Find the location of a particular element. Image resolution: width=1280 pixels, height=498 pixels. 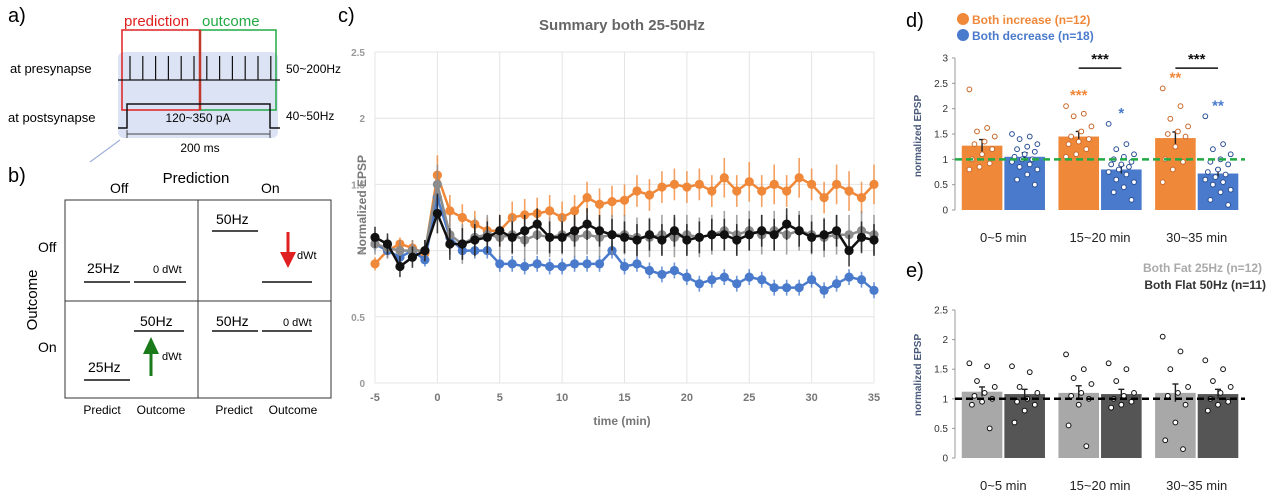

chart-c-ylabel: Normalized EPSP is located at coordinates (362, 205).